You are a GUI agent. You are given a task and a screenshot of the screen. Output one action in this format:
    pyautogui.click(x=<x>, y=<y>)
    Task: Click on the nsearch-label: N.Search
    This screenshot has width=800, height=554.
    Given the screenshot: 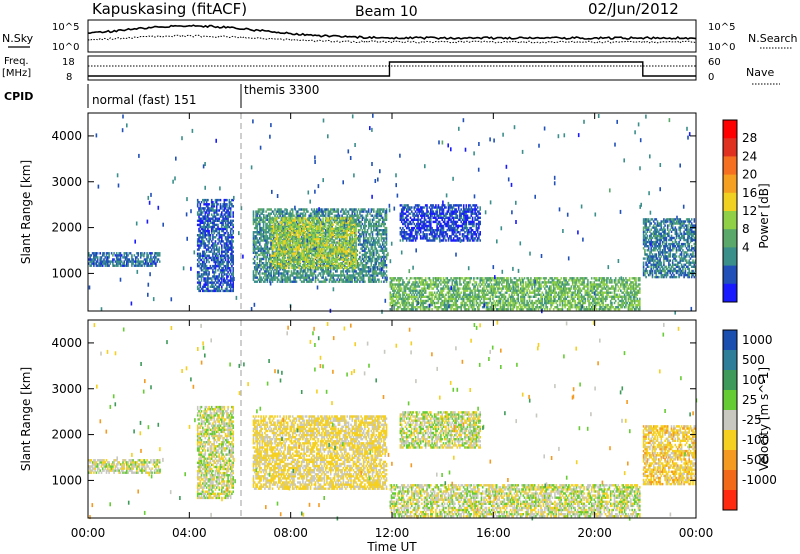 What is the action you would take?
    pyautogui.click(x=773, y=38)
    